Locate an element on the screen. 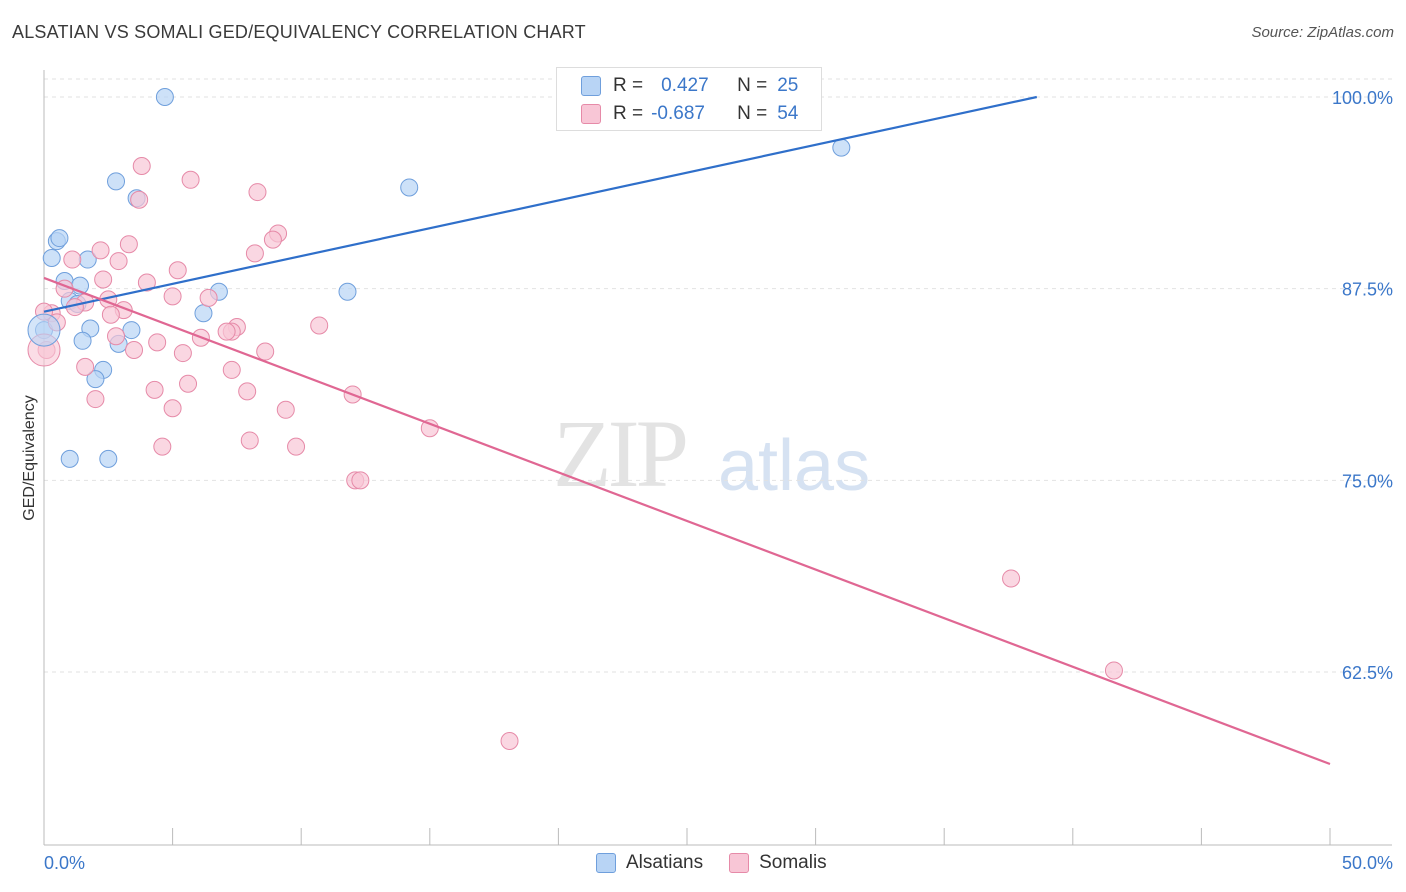 This screenshot has width=1406, height=892. watermark-atlas: atlas is located at coordinates (794, 466).